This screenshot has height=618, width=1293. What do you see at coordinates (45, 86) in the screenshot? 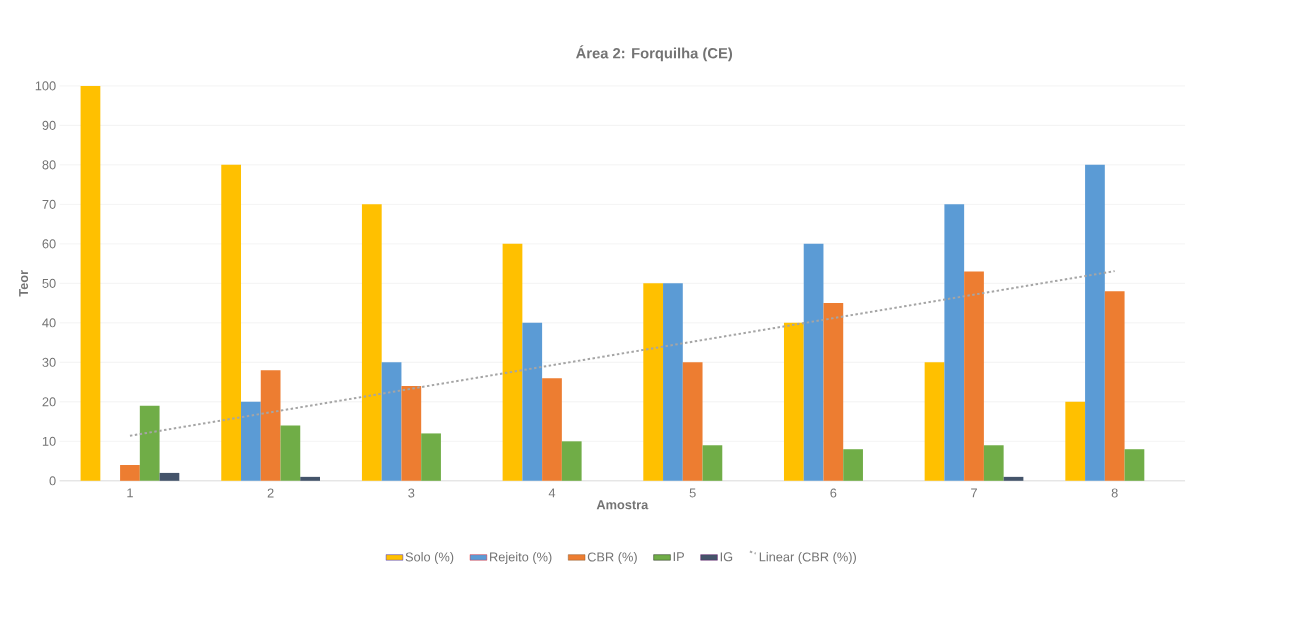
I see `y-tick-label: 100` at bounding box center [45, 86].